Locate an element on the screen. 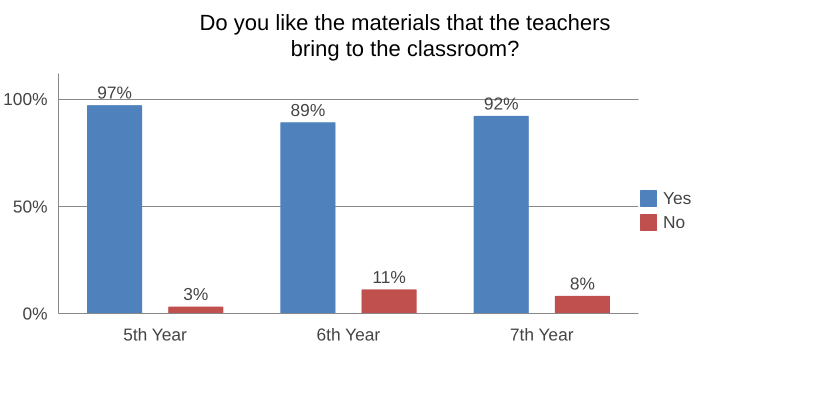  x-tick-label: 6th Year is located at coordinates (348, 334).